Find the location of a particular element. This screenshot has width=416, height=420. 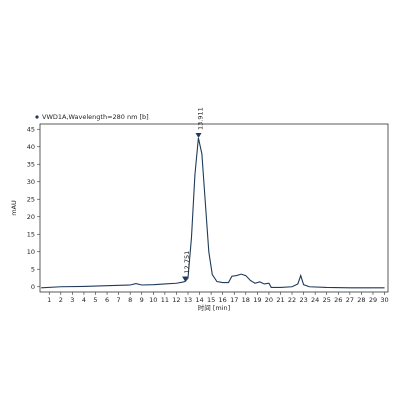

x-tick-label: 21 is located at coordinates (280, 300).